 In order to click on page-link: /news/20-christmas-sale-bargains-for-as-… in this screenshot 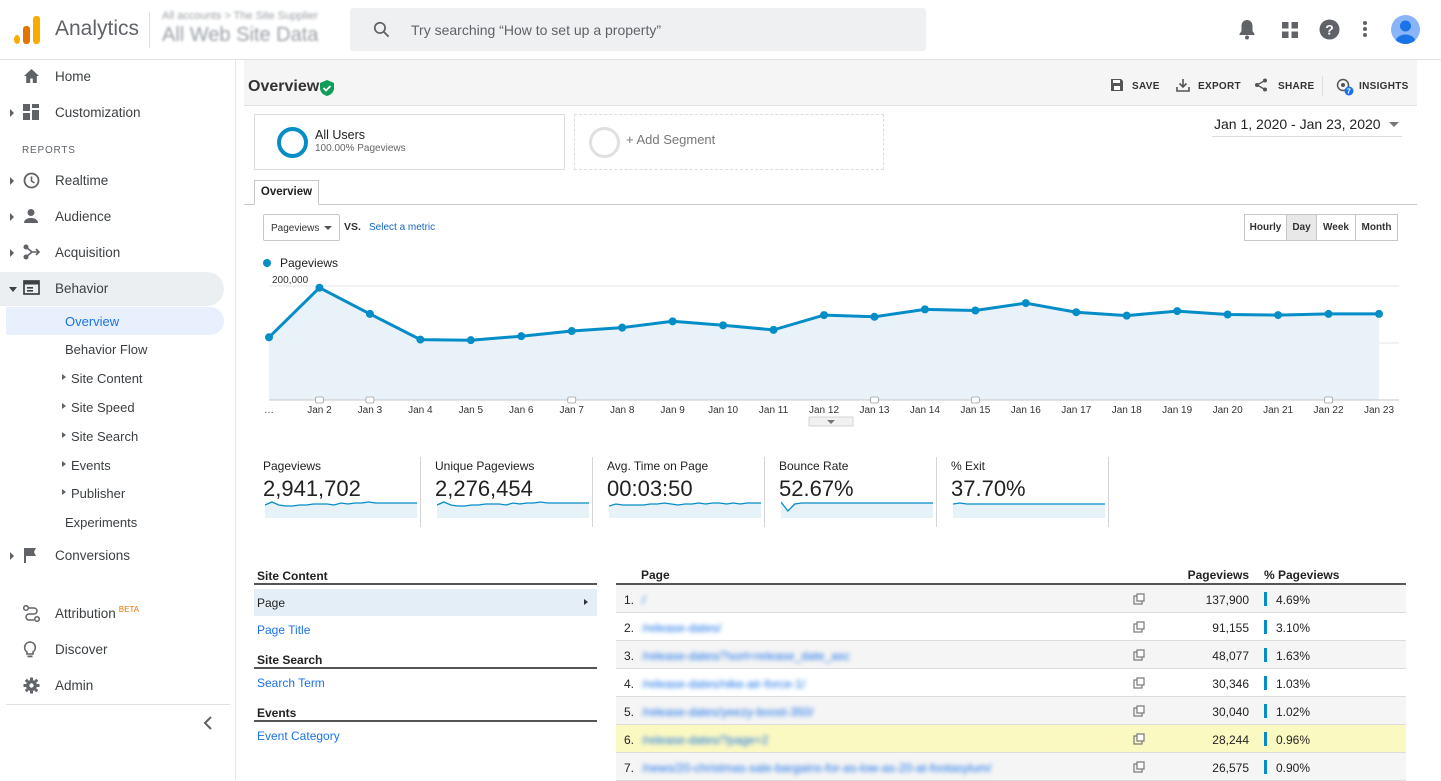, I will do `click(817, 768)`.